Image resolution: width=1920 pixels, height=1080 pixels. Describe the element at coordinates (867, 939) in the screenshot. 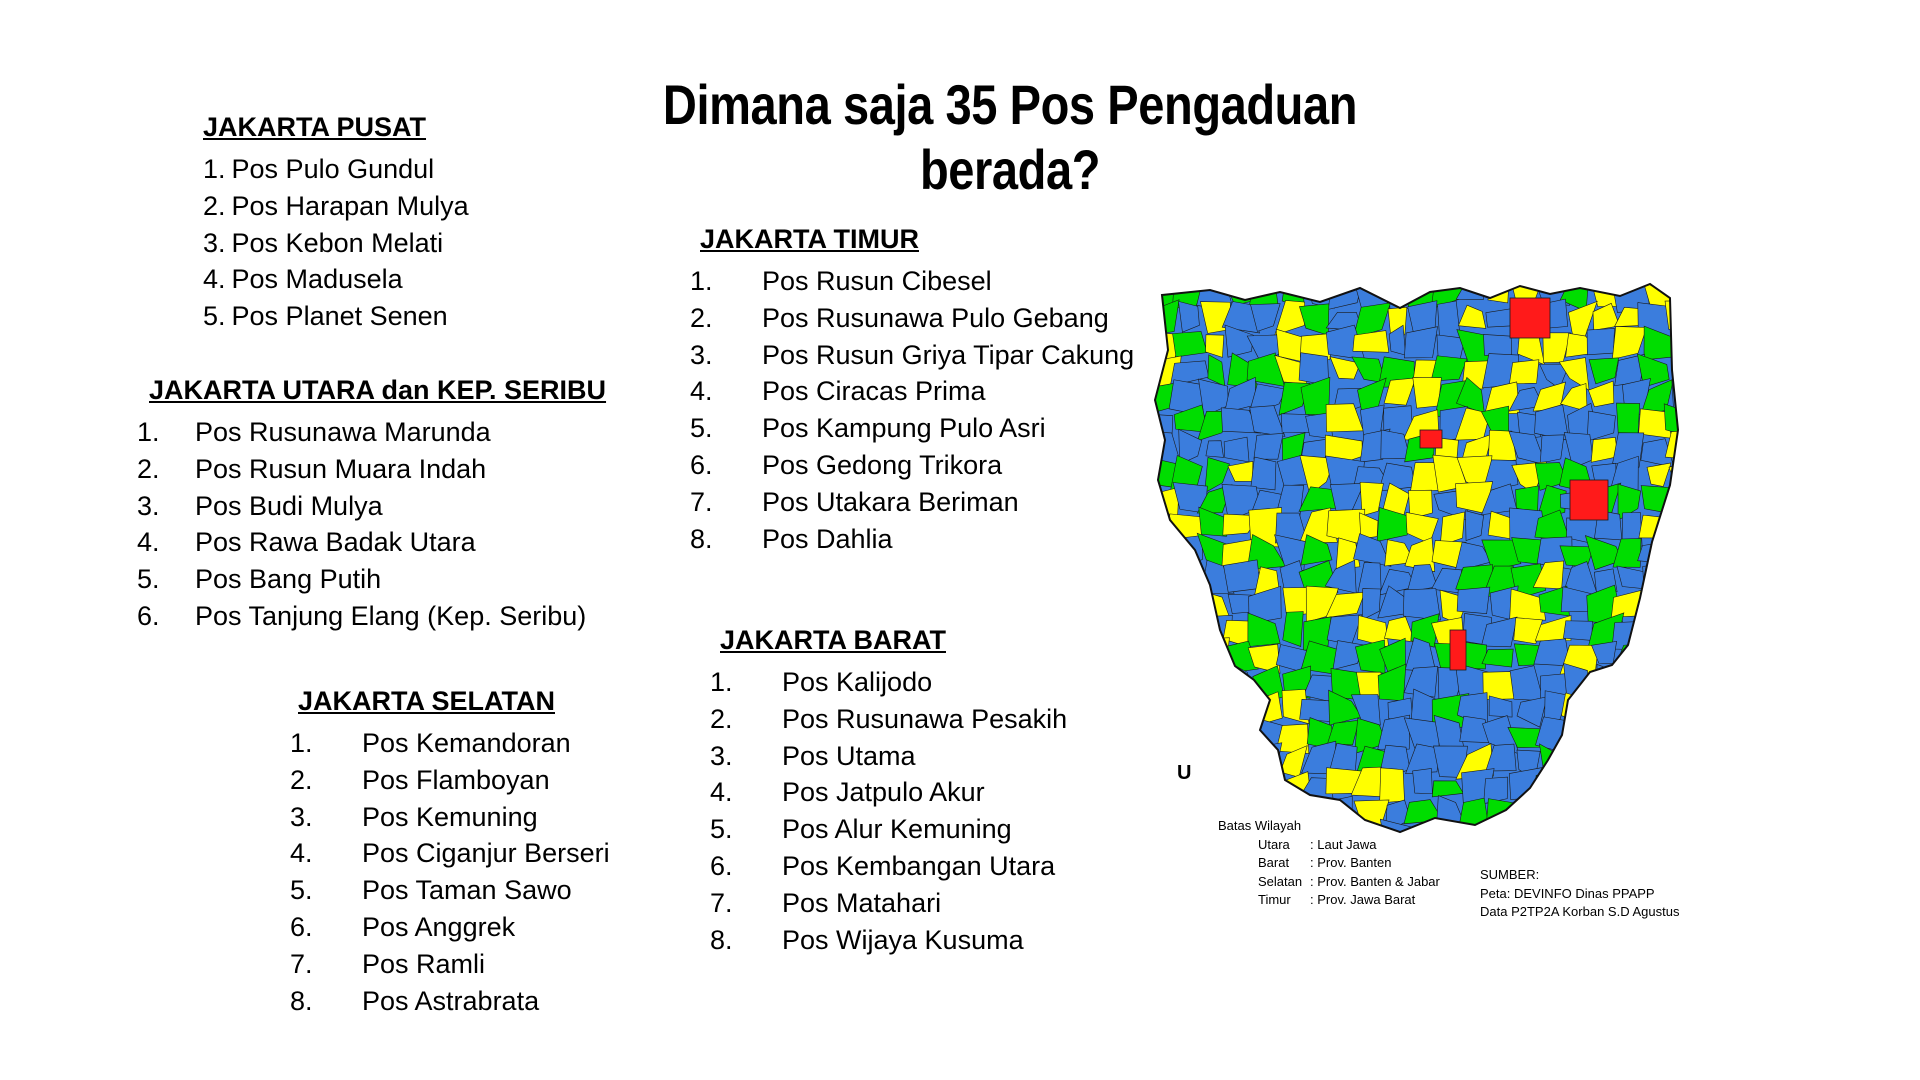

I see `list-item: 8. Pos Wijaya Kusuma` at that location.